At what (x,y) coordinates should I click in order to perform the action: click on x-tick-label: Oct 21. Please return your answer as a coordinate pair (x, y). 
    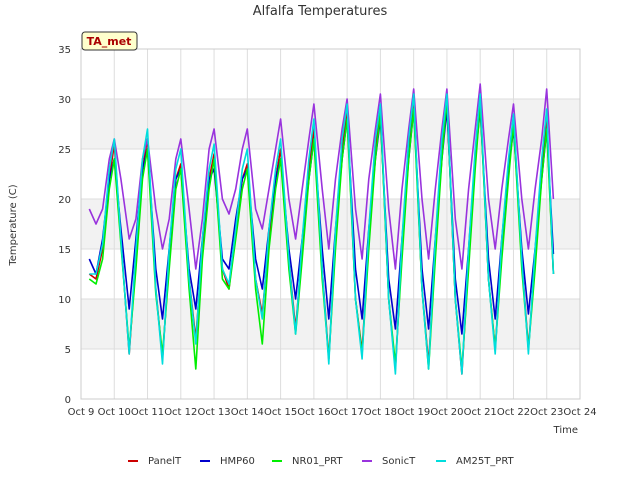
    Looking at the image, I should click on (480, 412).